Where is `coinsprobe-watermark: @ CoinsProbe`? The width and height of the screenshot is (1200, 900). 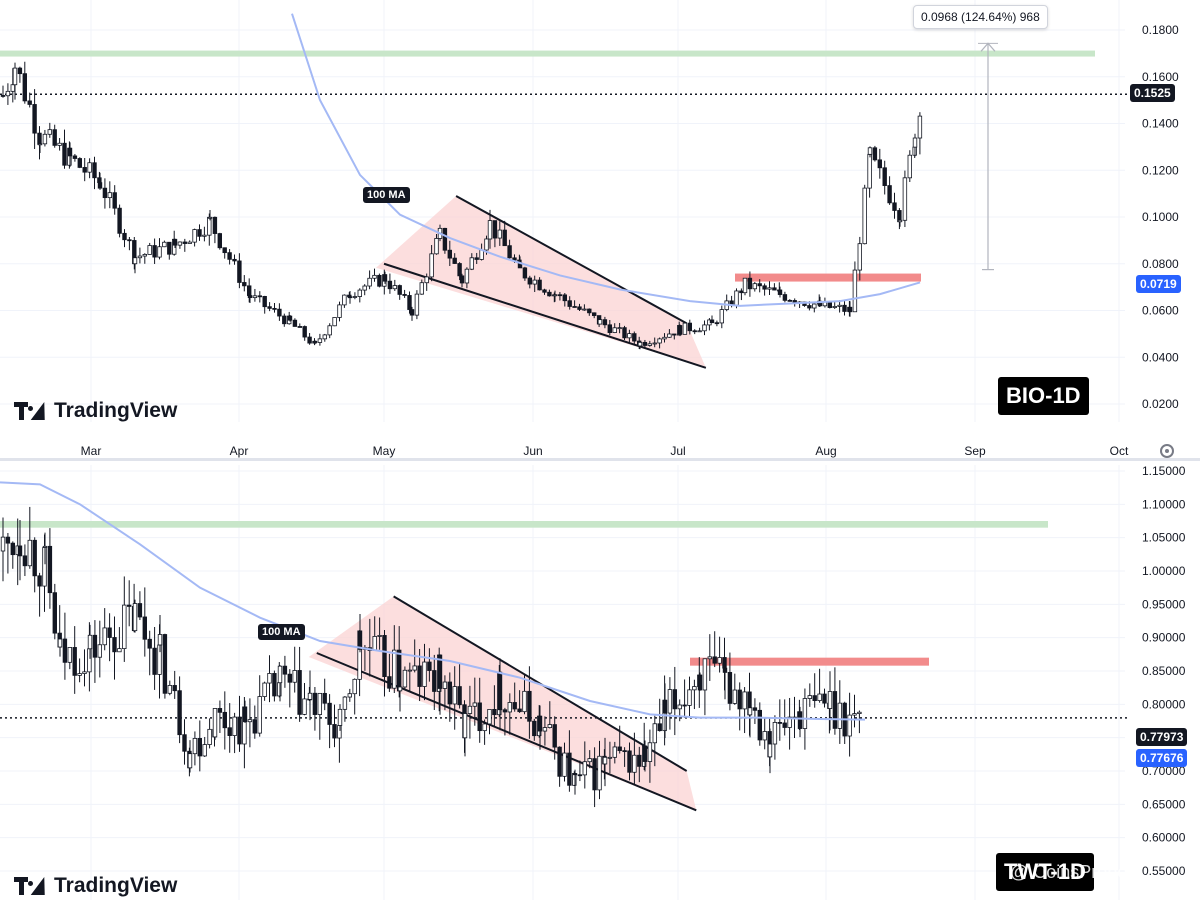 coinsprobe-watermark: @ CoinsProbe is located at coordinates (1069, 872).